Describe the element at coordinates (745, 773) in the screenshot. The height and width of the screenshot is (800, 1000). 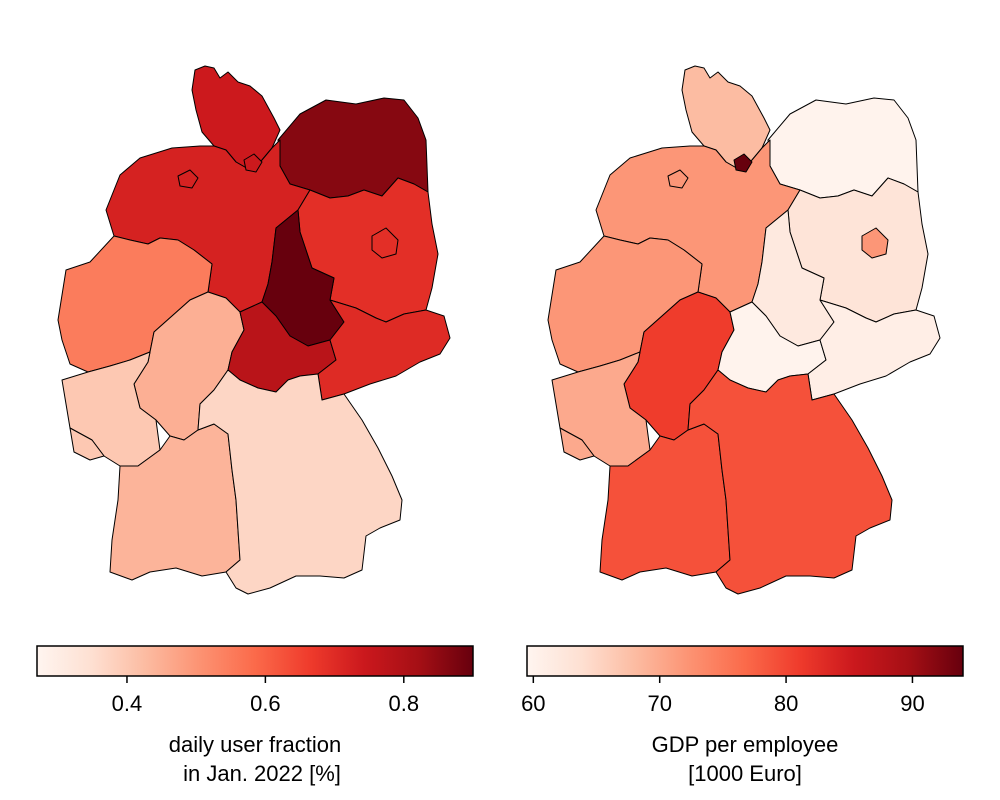
I see `colorbar-right-label-line2: [1000 Euro]` at that location.